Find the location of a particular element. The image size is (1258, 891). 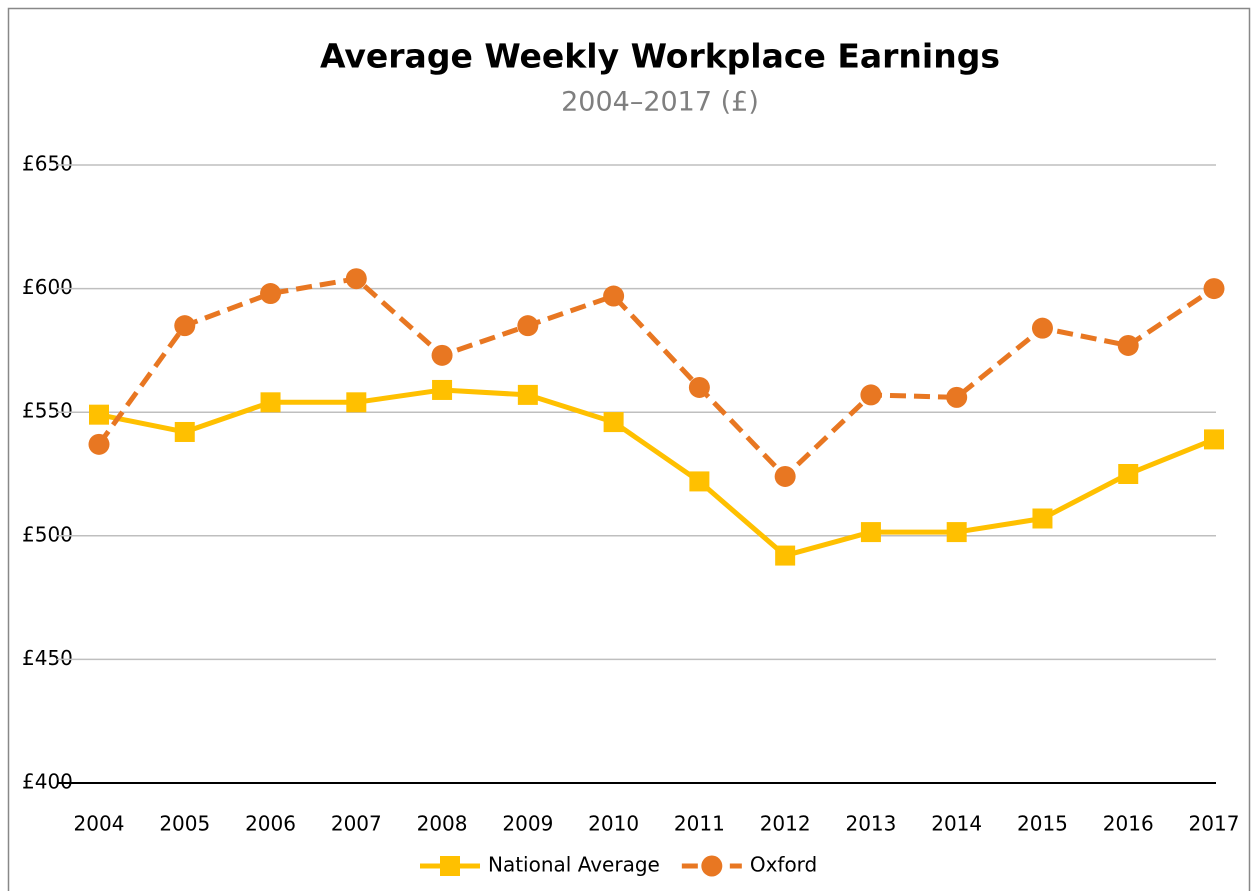

y-tick-label: £600 is located at coordinates (47, 287).